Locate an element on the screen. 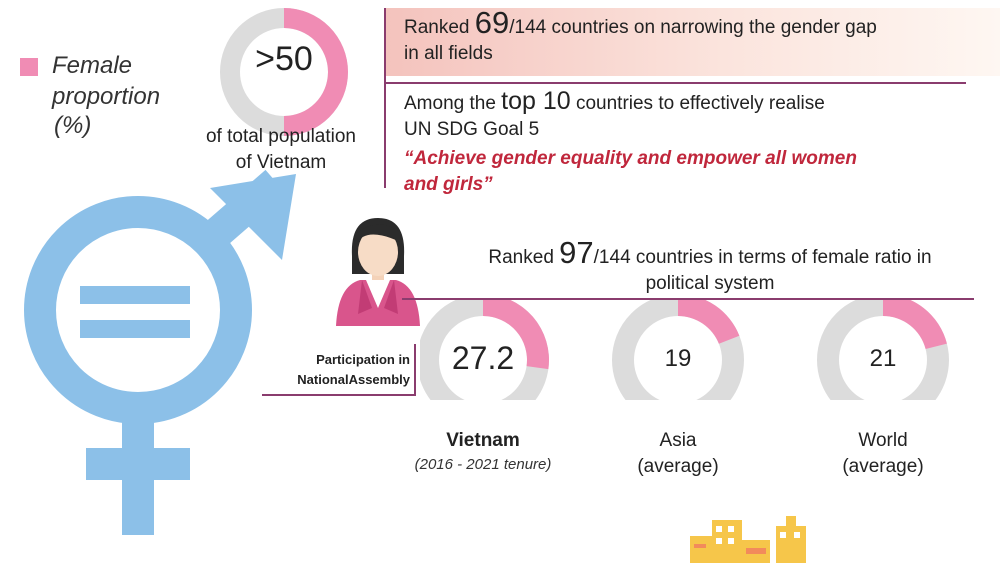 This screenshot has height=563, width=1000. sdg-suffix: countries to effectively realise is located at coordinates (697, 103).